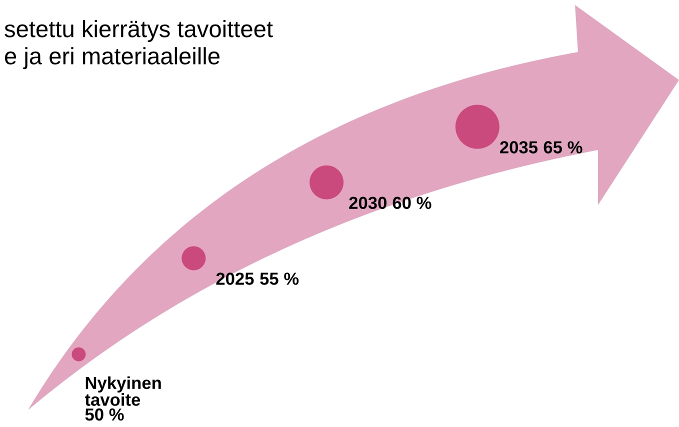 Image resolution: width=679 pixels, height=427 pixels. What do you see at coordinates (122, 391) in the screenshot?
I see `category-label: Nykyinen tavoite` at bounding box center [122, 391].